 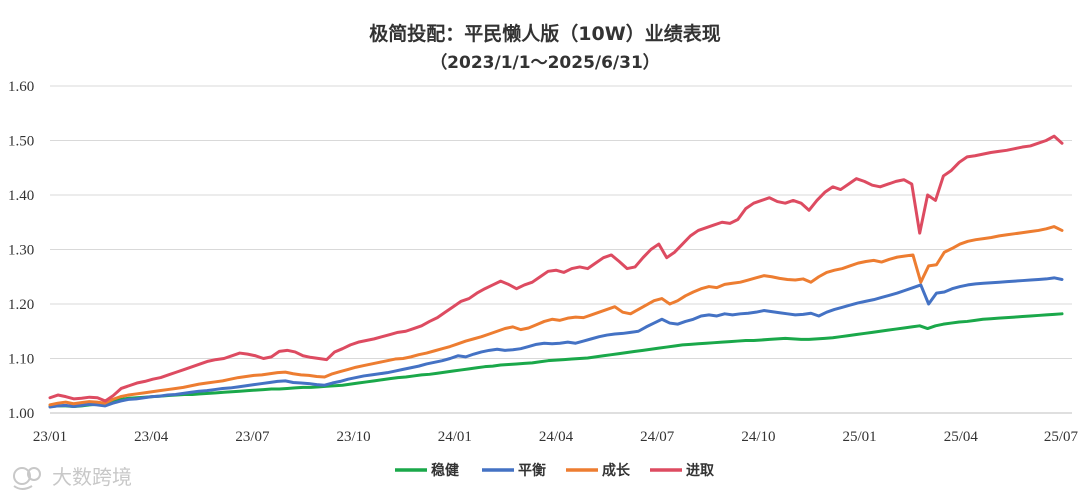 What do you see at coordinates (21, 414) in the screenshot?
I see `y-tick-label: 1.00` at bounding box center [21, 414].